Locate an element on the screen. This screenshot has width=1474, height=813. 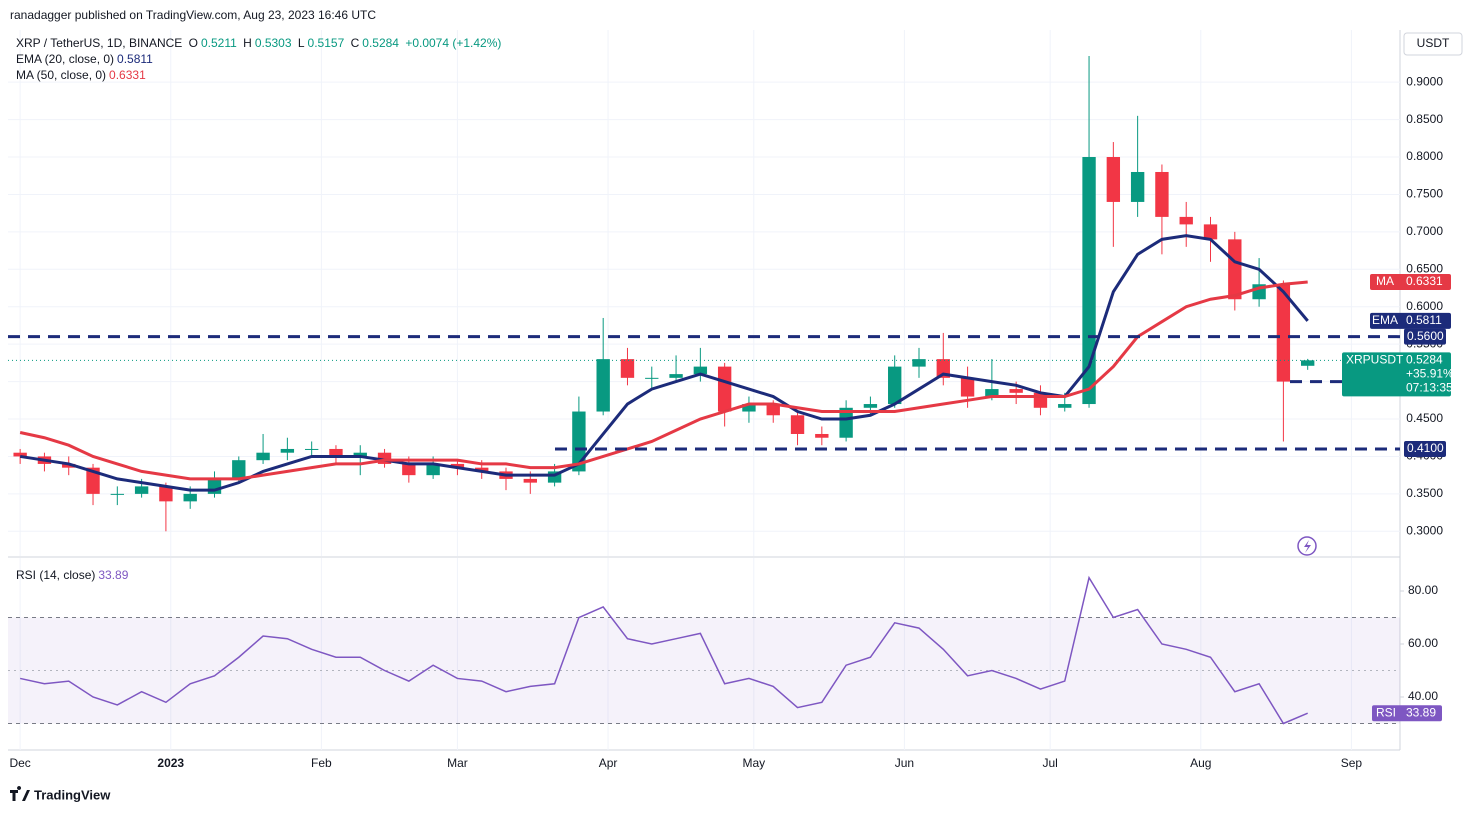
price-tag-value: 0.5284 is located at coordinates (1424, 359).